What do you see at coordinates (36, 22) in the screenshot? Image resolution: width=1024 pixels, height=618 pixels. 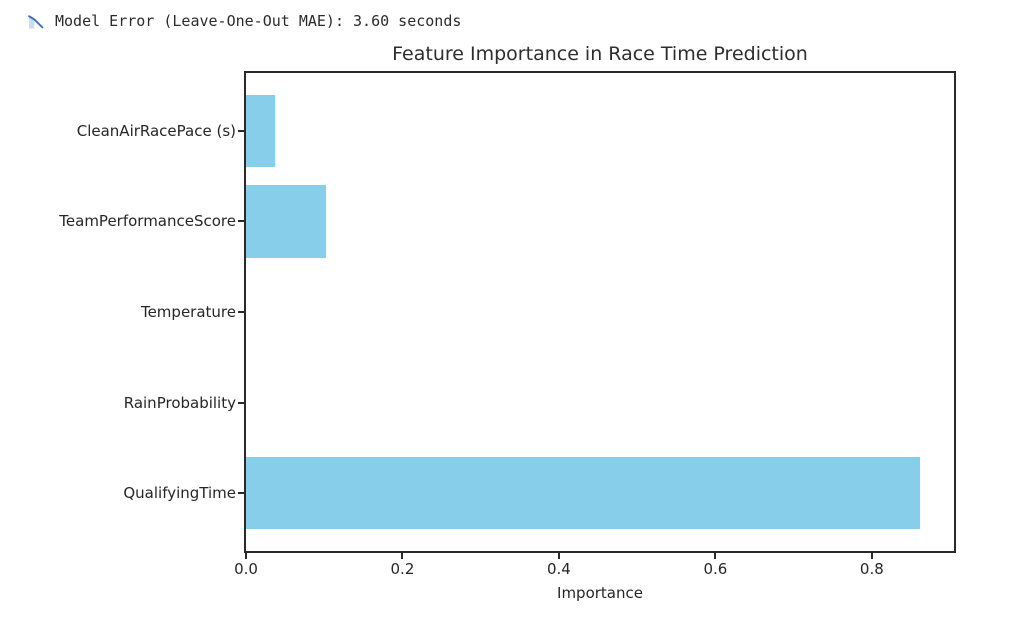 I see `chart-decreasing-icon` at bounding box center [36, 22].